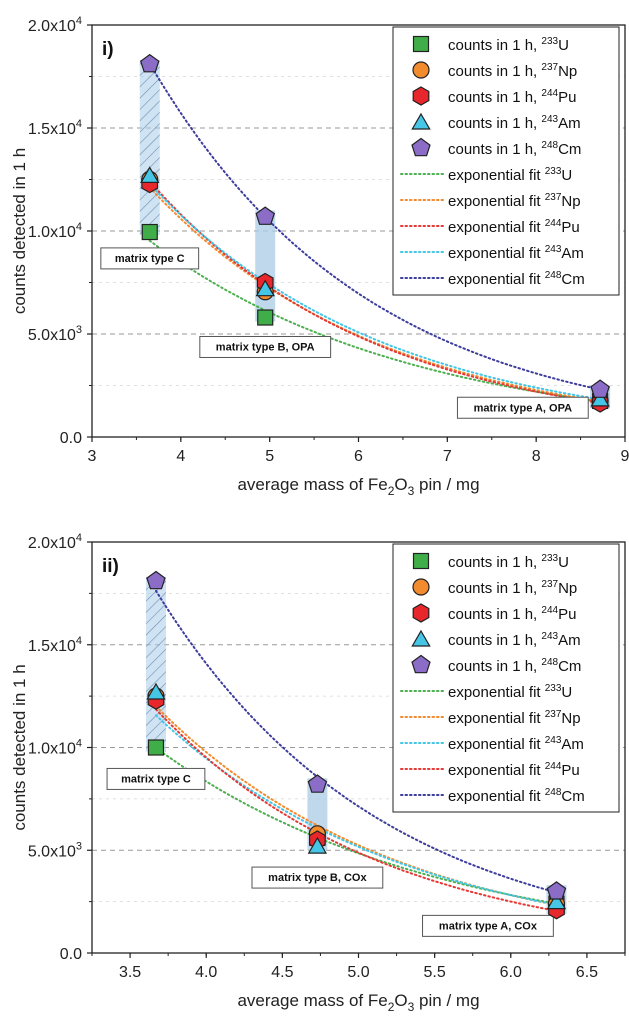 This screenshot has width=629, height=1017. I want to click on legend-element: Np, so click(567, 71).